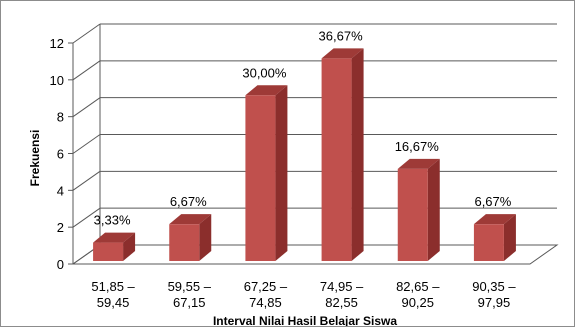  What do you see at coordinates (417, 146) in the screenshot?
I see `data-label: 16,67%` at bounding box center [417, 146].